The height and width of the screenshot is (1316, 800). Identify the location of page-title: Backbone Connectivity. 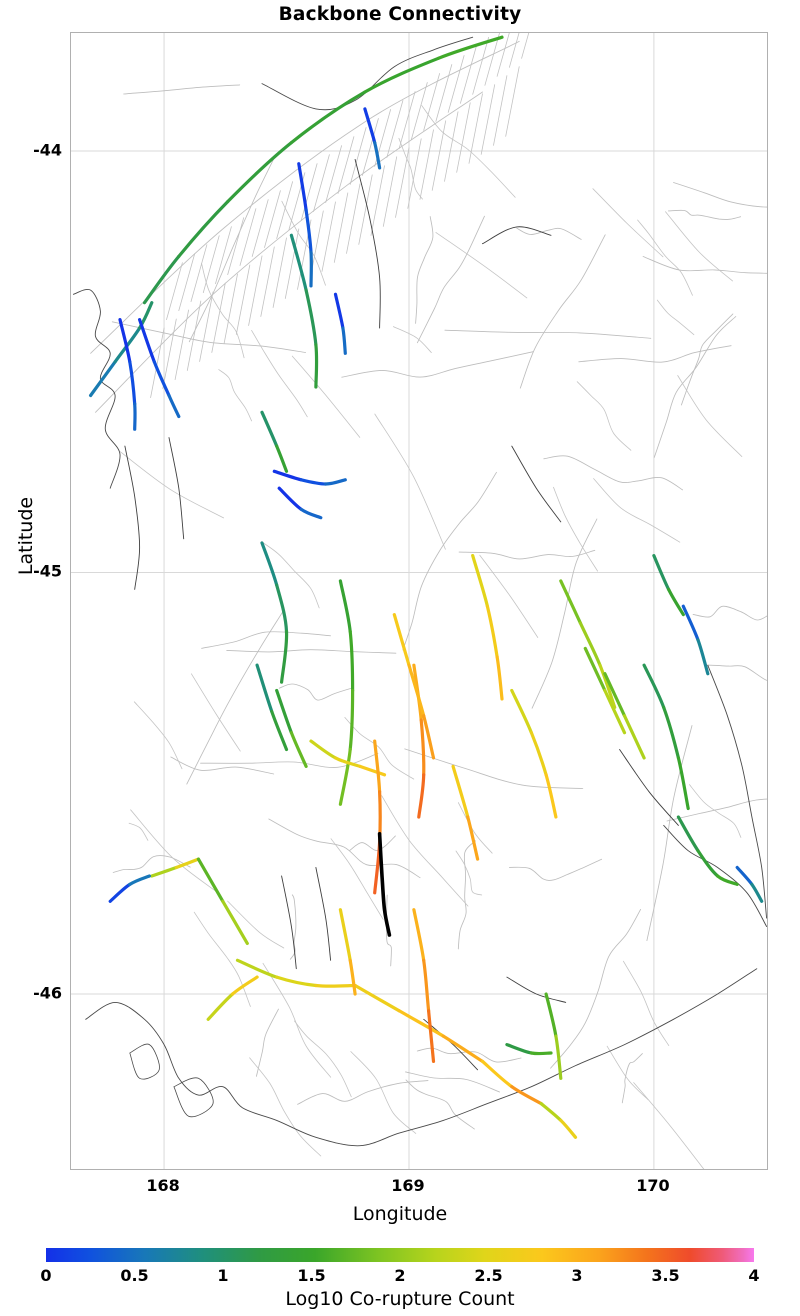
(400, 14).